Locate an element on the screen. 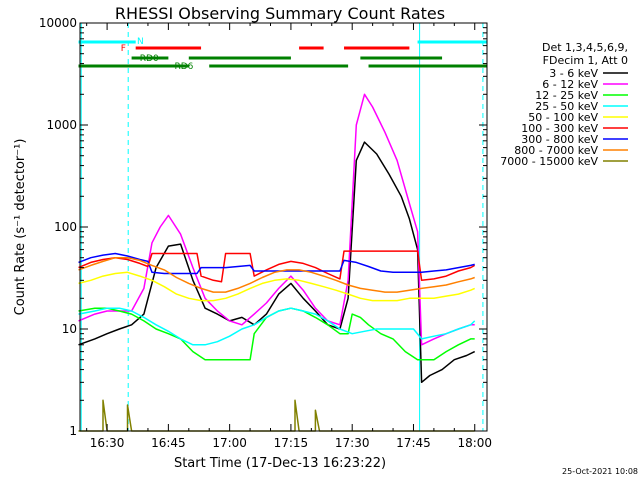 Image resolution: width=640 pixels, height=480 pixels. x-tick-label: 16:30 is located at coordinates (107, 443).